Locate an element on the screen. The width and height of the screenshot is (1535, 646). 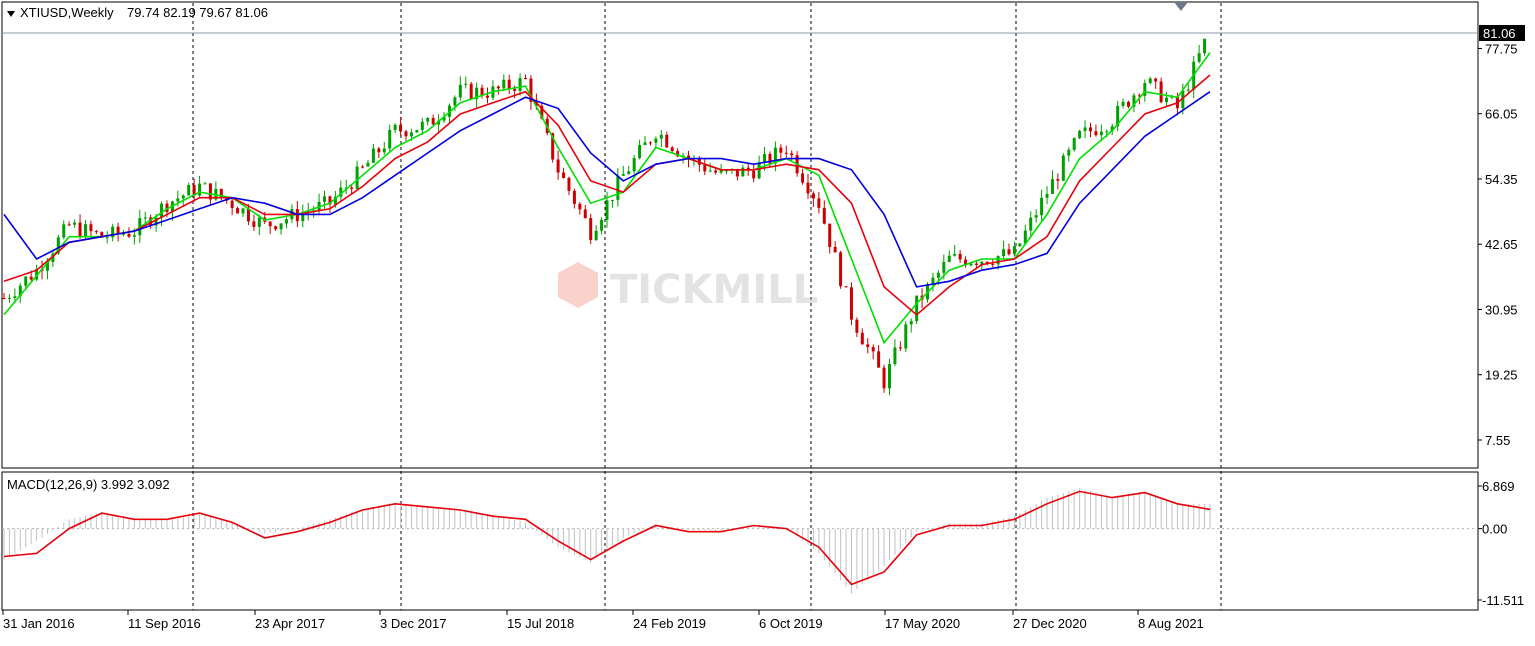
chart-shift-marker is located at coordinates (1181, 6).